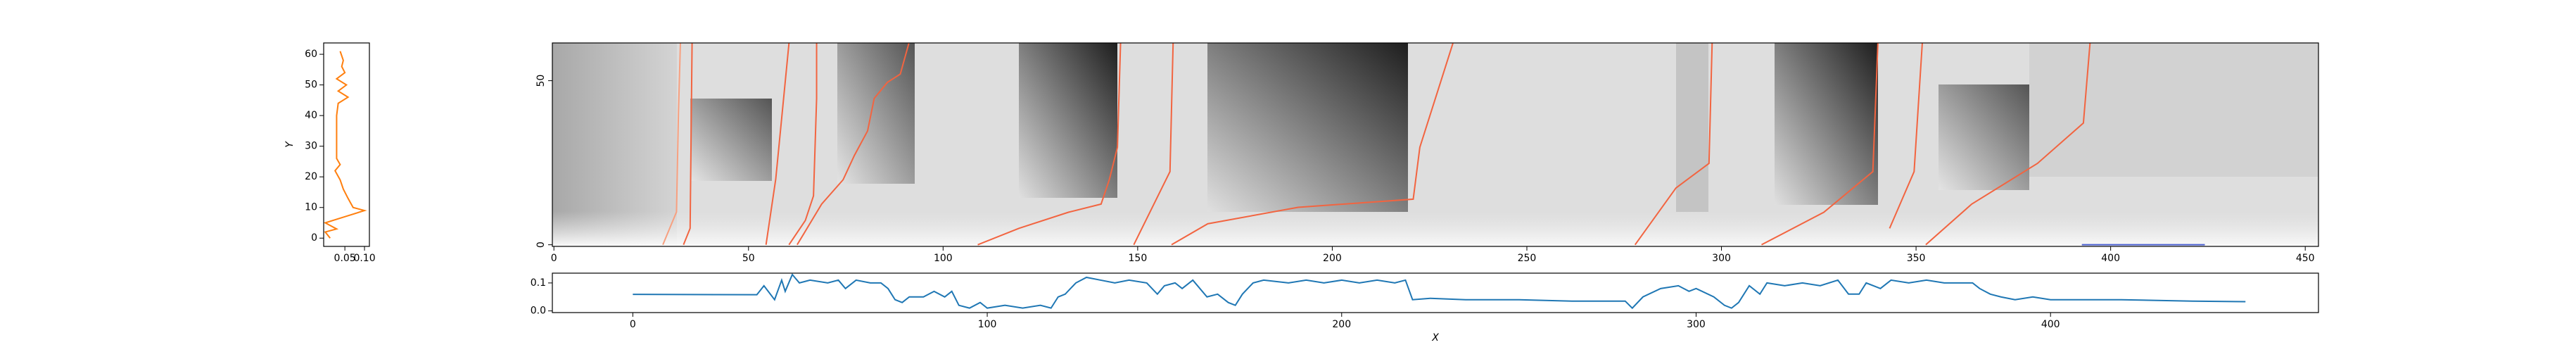 This screenshot has height=352, width=2576. What do you see at coordinates (1435, 338) in the screenshot?
I see `x-axis-label: X` at bounding box center [1435, 338].